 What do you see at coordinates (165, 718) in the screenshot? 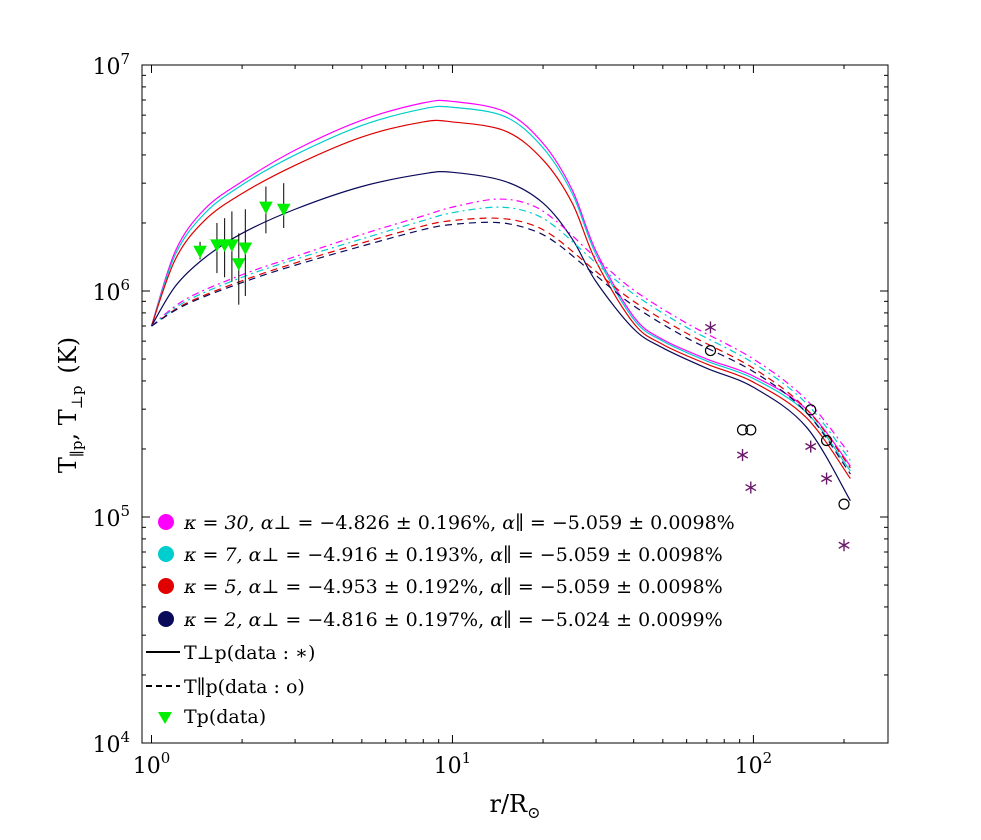
I see `legend-tp-marker` at bounding box center [165, 718].